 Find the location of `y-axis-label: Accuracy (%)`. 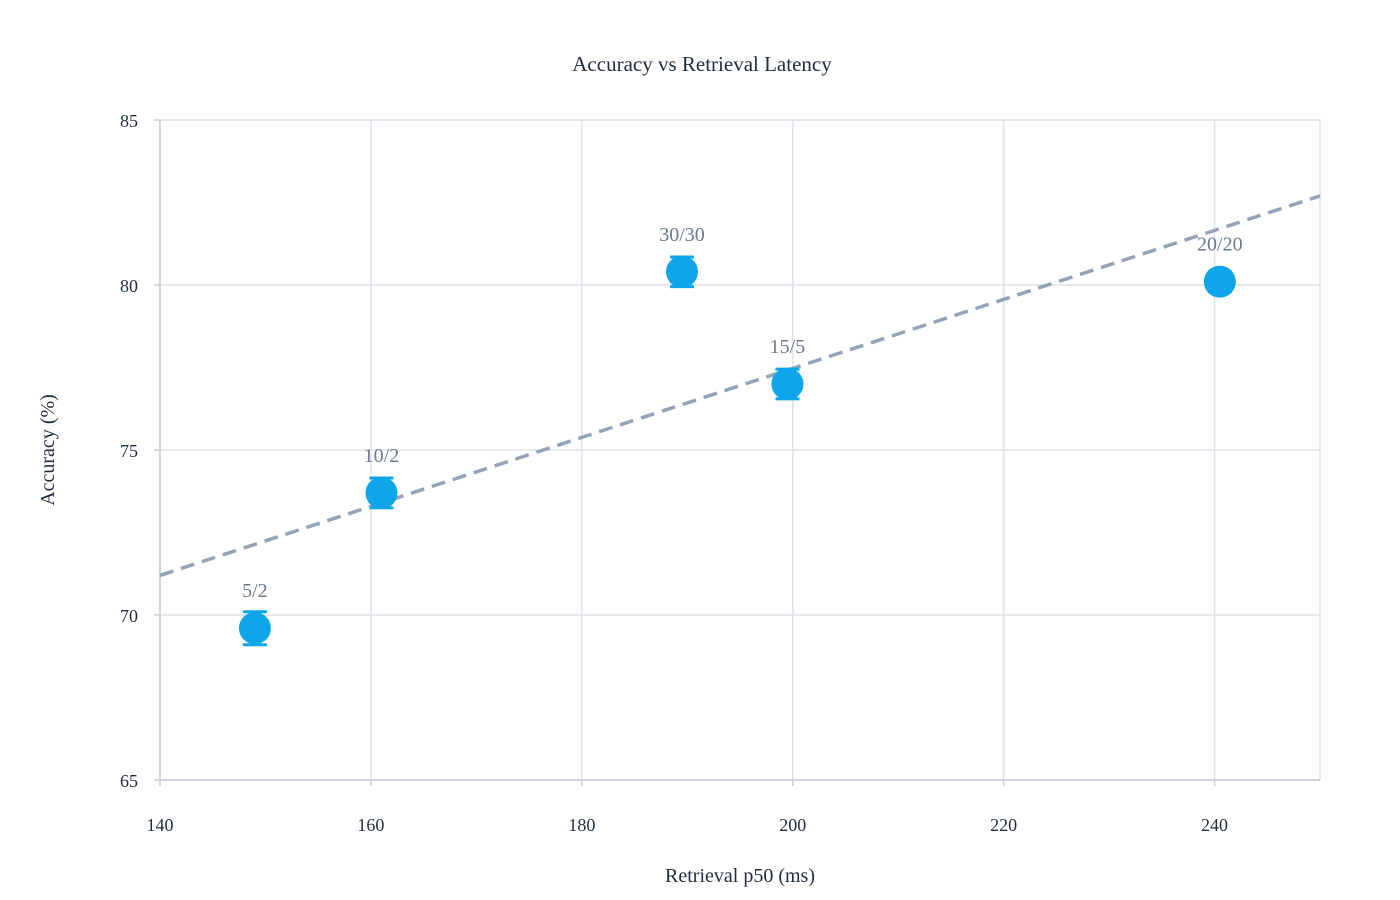

y-axis-label: Accuracy (%) is located at coordinates (48, 450).